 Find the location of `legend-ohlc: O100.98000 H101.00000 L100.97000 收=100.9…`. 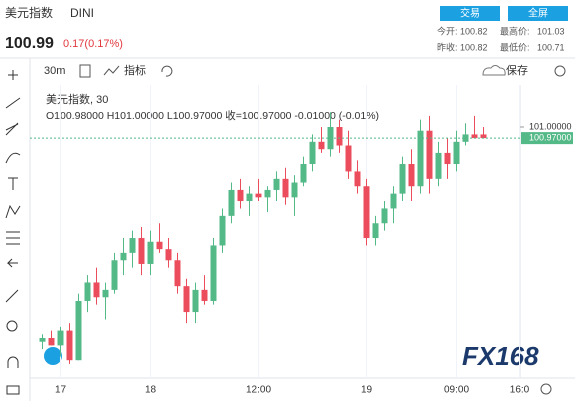

legend-ohlc: O100.98000 H101.00000 L100.97000 收=100.9… is located at coordinates (212, 115).